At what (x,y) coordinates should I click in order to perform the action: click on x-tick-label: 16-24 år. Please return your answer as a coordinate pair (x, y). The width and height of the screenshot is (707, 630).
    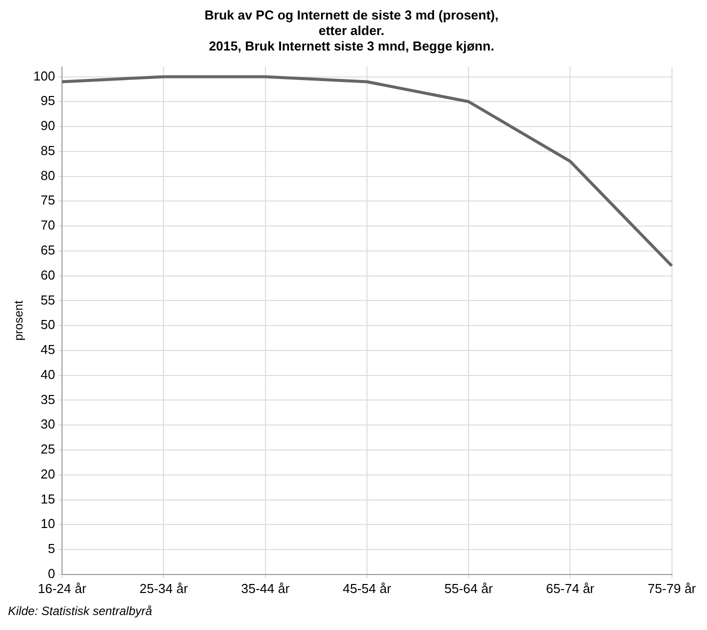
    Looking at the image, I should click on (62, 588).